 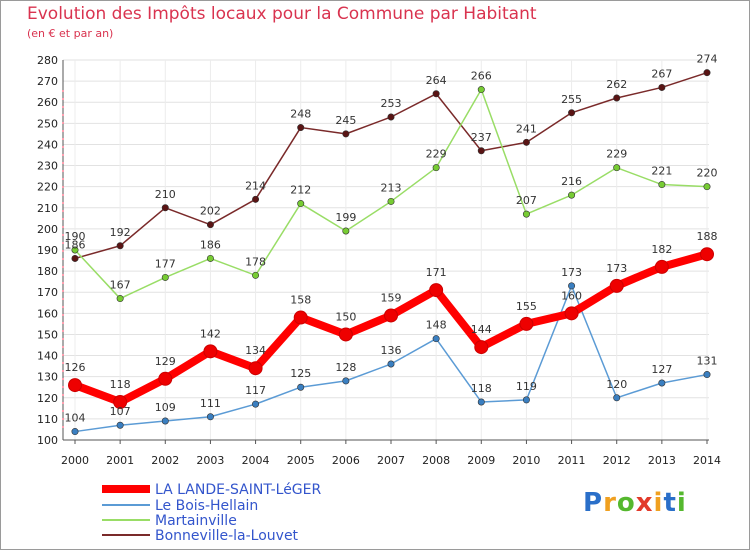 What do you see at coordinates (47, 313) in the screenshot?
I see `y-tick-label: 160` at bounding box center [47, 313].